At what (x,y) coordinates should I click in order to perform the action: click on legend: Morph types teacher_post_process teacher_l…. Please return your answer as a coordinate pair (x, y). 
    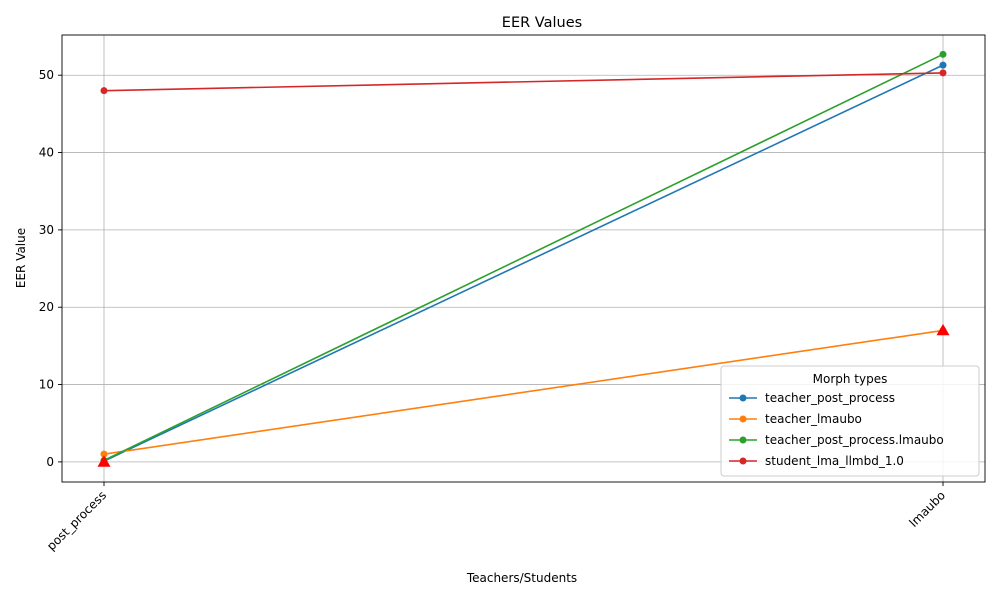
    Looking at the image, I should click on (850, 421).